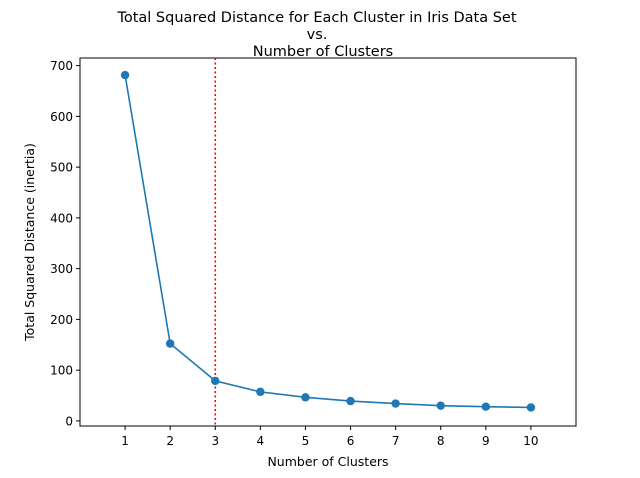 The width and height of the screenshot is (640, 478). I want to click on y-axis-label: Total Squared Distance (inertia), so click(29, 242).